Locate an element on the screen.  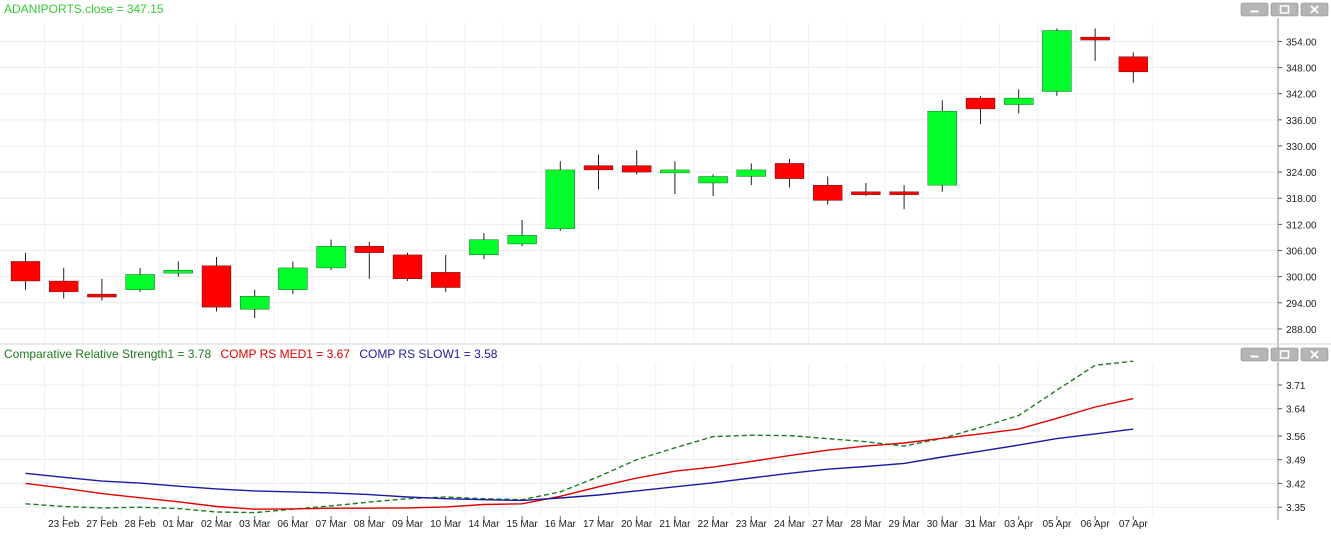
price-tick-label: 312.00 is located at coordinates (1301, 225).